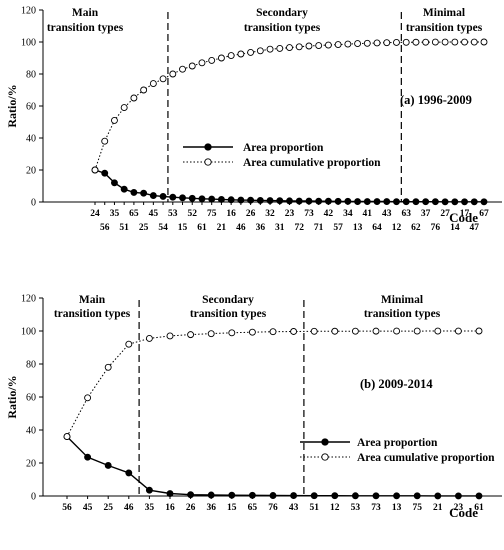  I want to click on chart-title: (b) 2009-2014, so click(396, 384).